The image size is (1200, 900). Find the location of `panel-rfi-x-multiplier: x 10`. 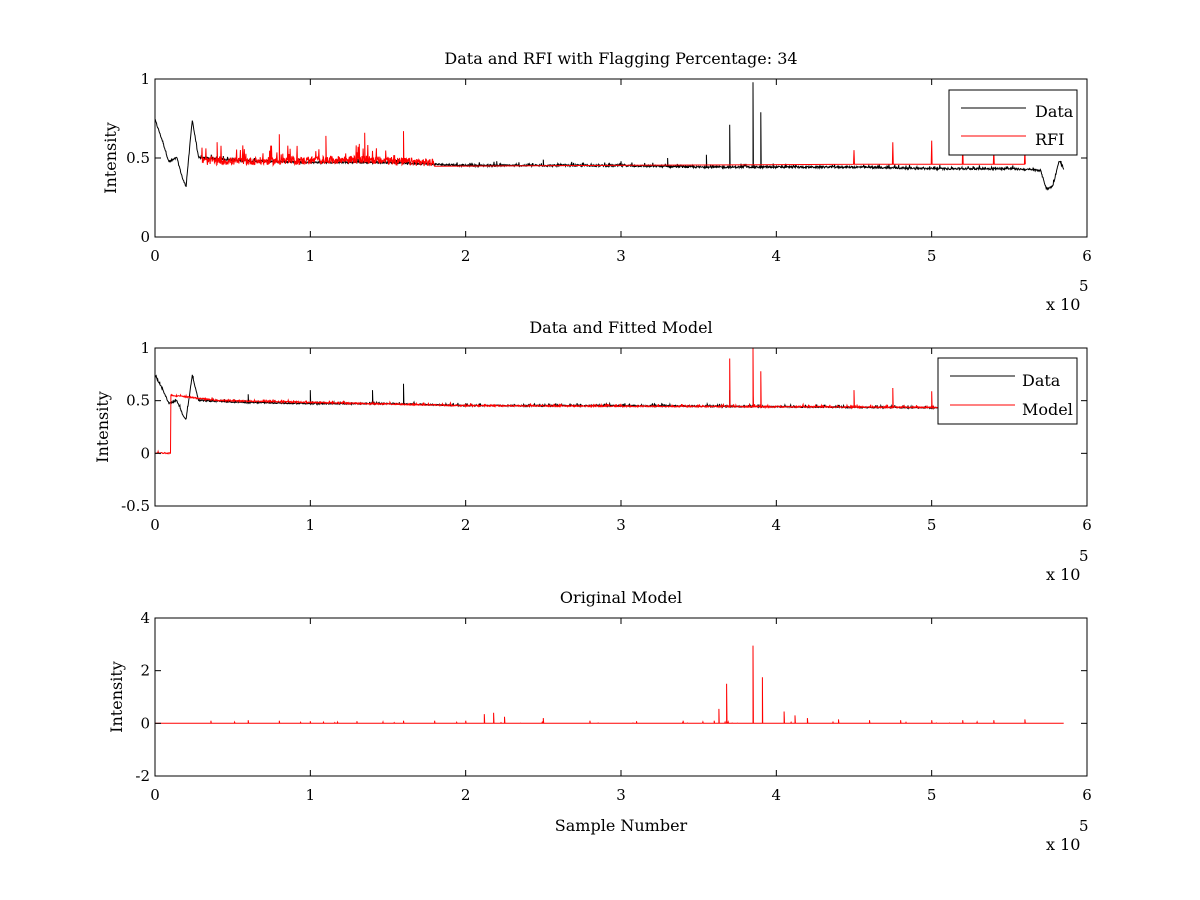

panel-rfi-x-multiplier: x 10 is located at coordinates (1063, 304).